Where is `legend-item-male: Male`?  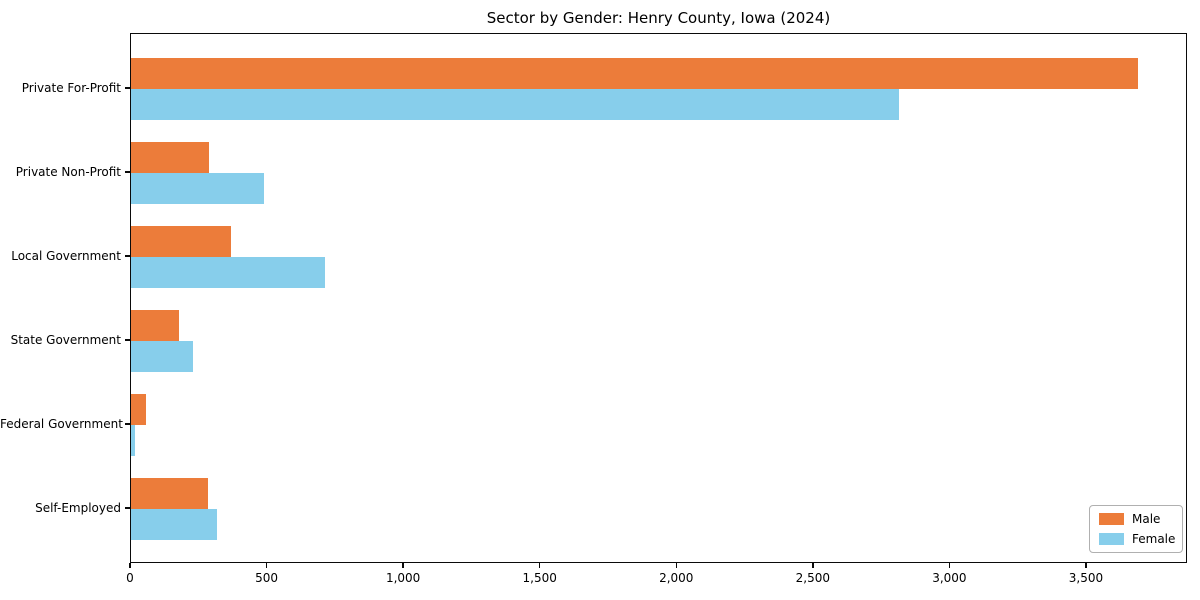
legend-item-male: Male is located at coordinates (1136, 519).